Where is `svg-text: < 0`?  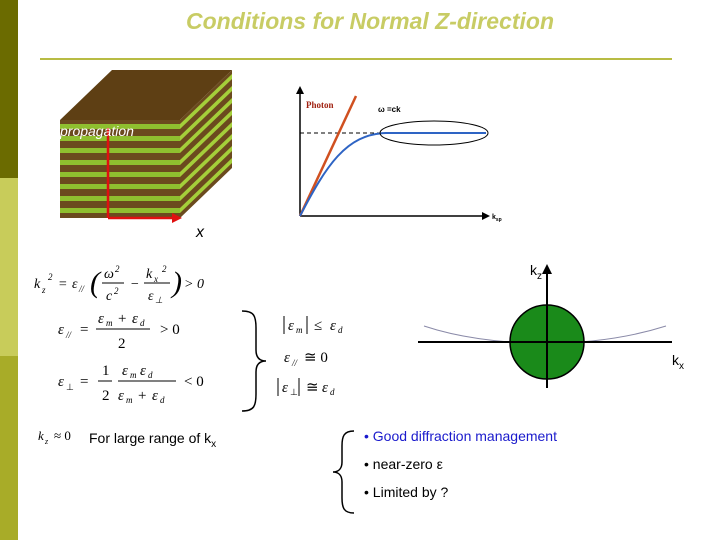
svg-text: < 0 is located at coordinates (194, 382).